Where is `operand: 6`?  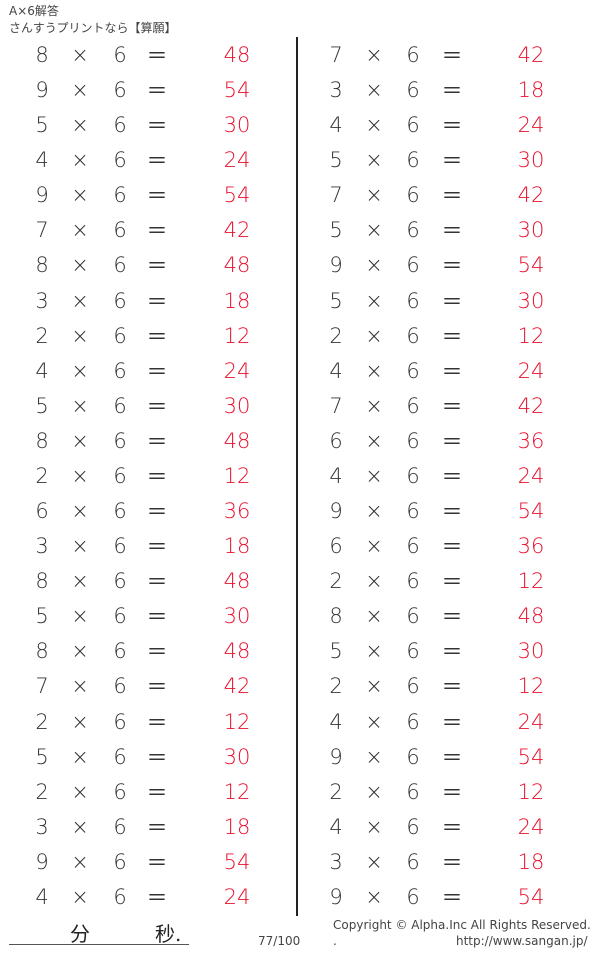 operand: 6 is located at coordinates (336, 440).